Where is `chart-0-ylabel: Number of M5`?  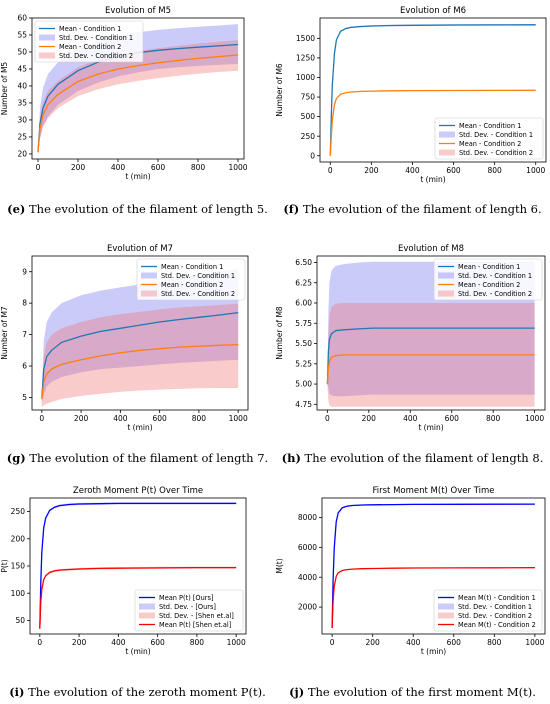
chart-0-ylabel: Number of M5 is located at coordinates (4, 89).